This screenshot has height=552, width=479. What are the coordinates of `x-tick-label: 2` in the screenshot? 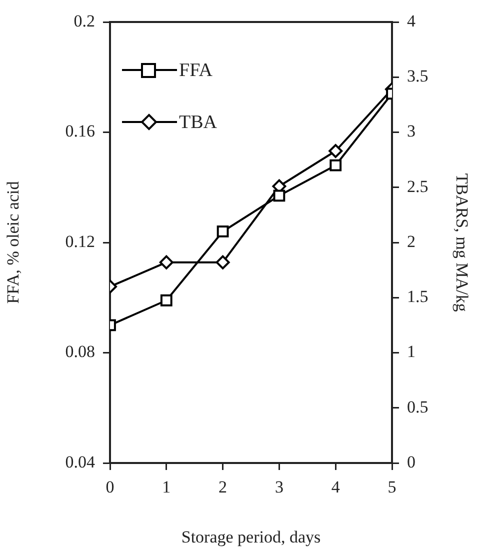 It's located at (223, 487).